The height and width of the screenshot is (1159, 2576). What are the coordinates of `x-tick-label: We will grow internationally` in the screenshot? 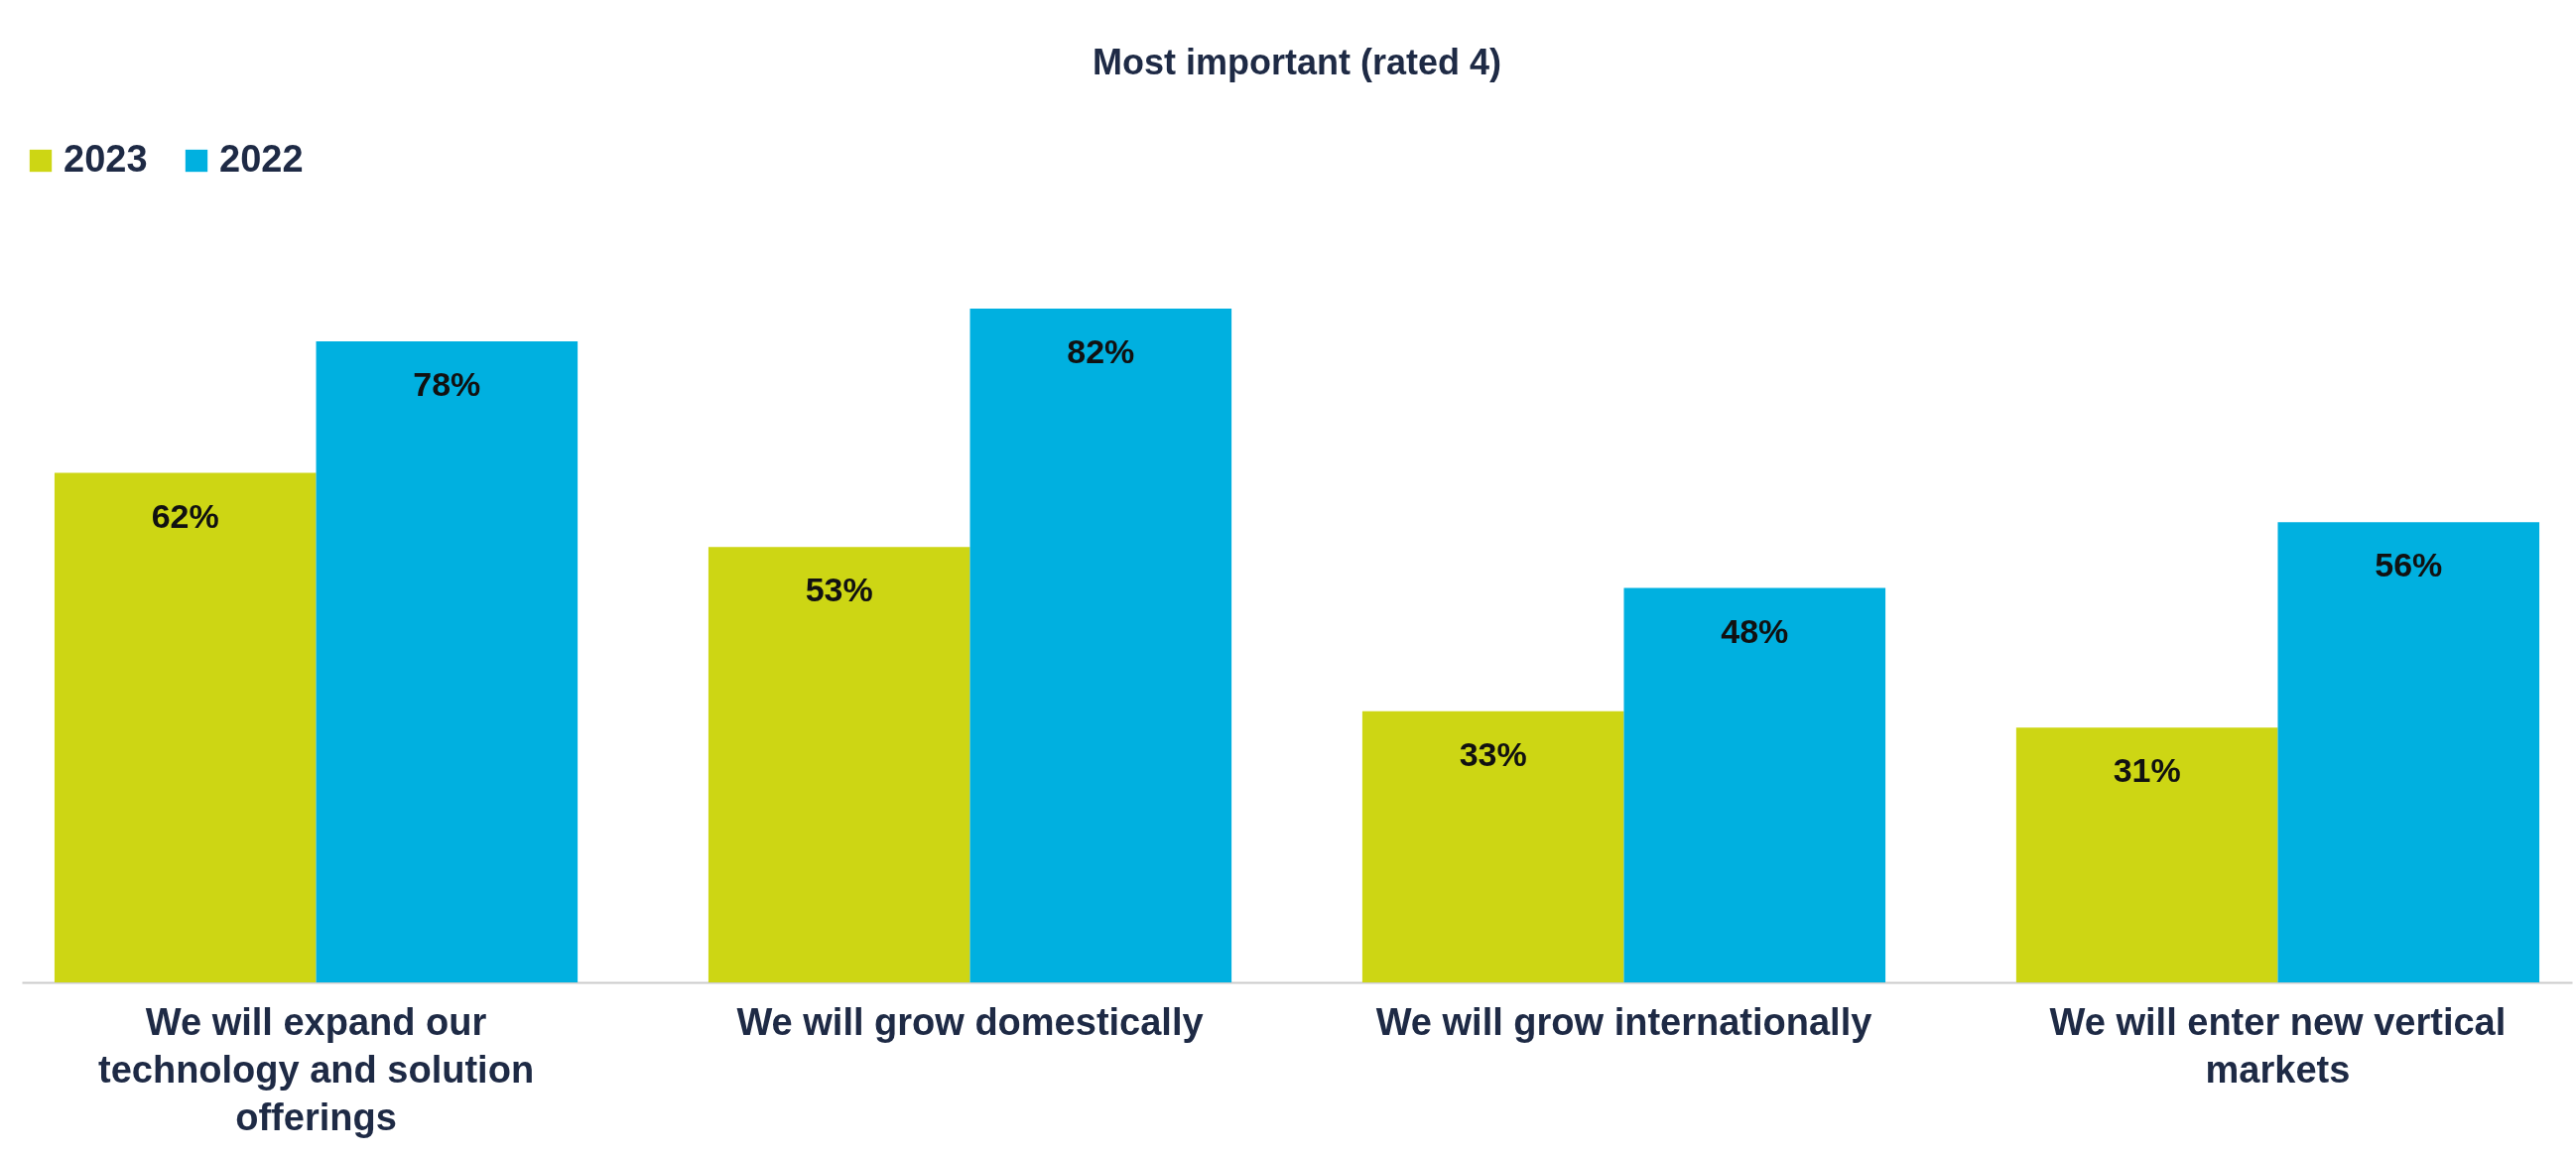 It's located at (1624, 1022).